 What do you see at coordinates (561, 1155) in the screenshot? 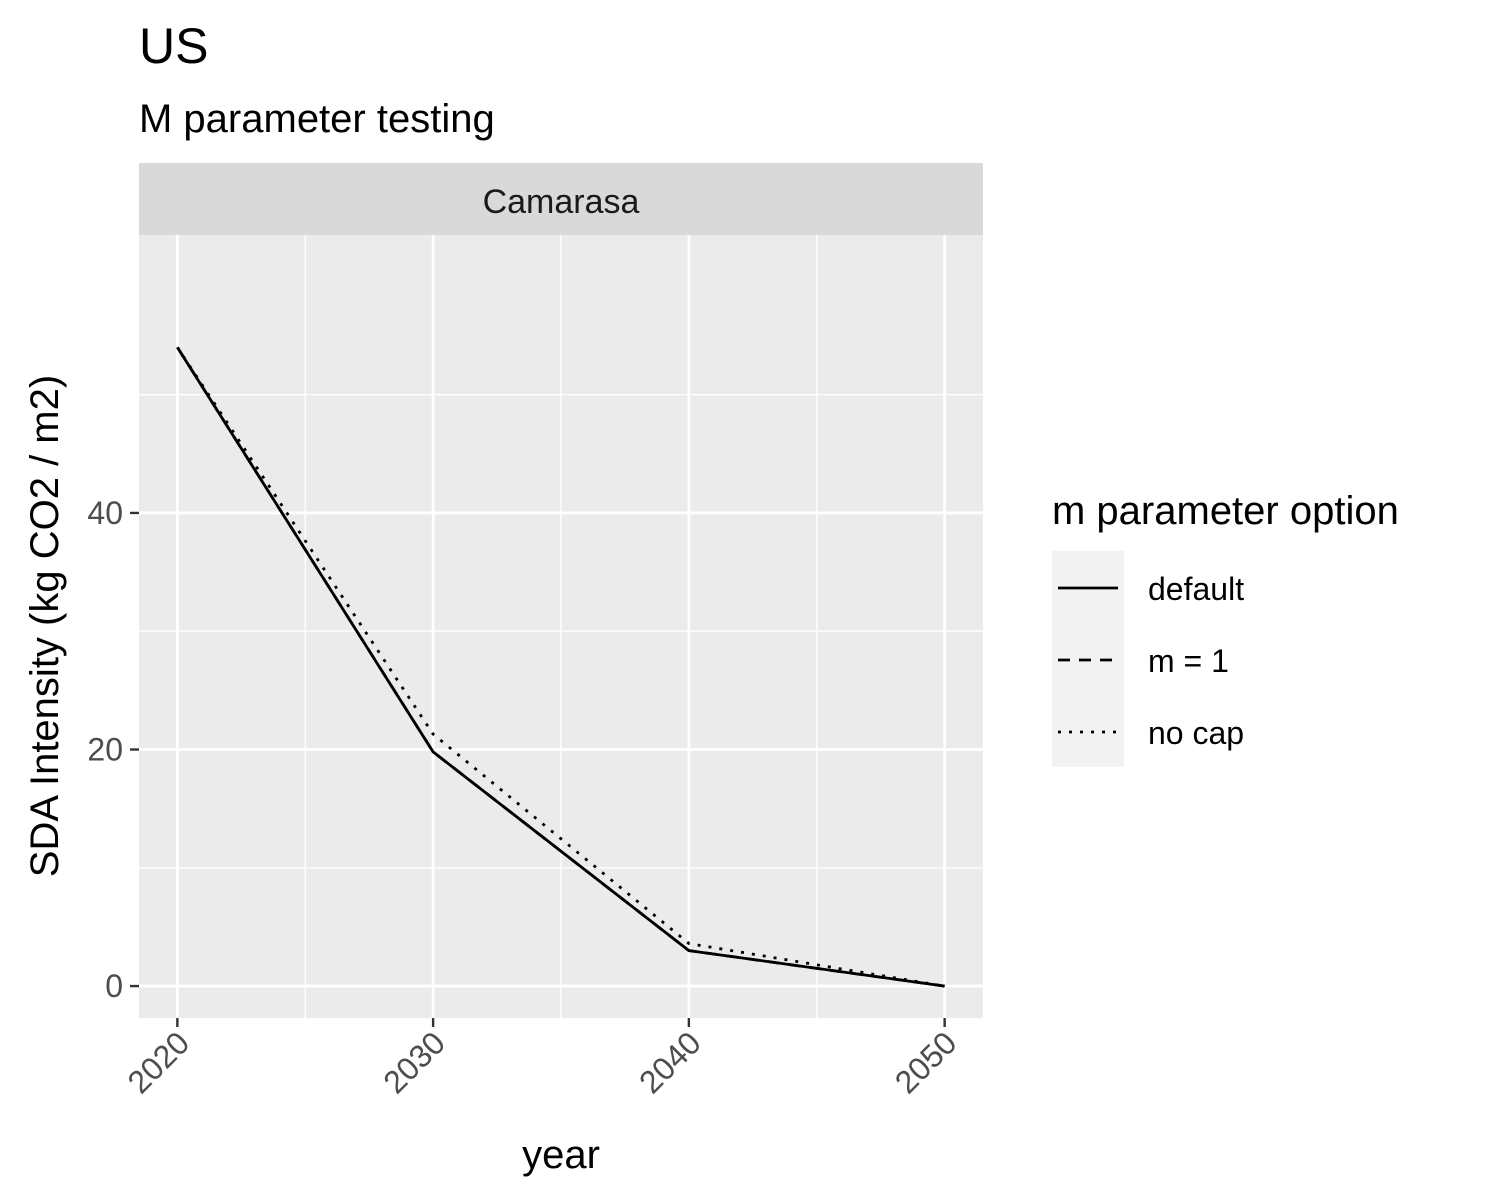
I see `x-axis-title: year` at bounding box center [561, 1155].